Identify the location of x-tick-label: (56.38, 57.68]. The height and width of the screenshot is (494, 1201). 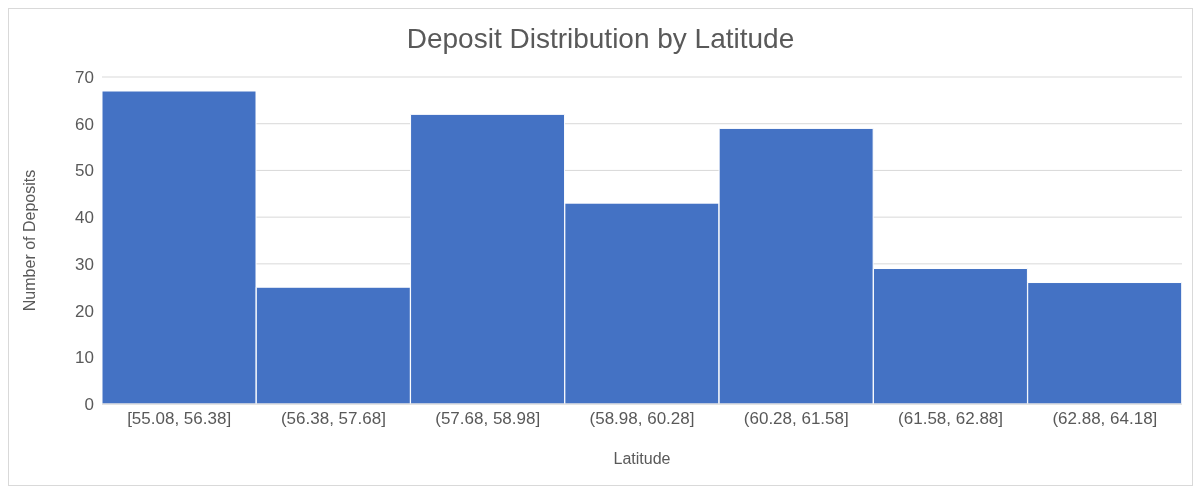
(333, 419).